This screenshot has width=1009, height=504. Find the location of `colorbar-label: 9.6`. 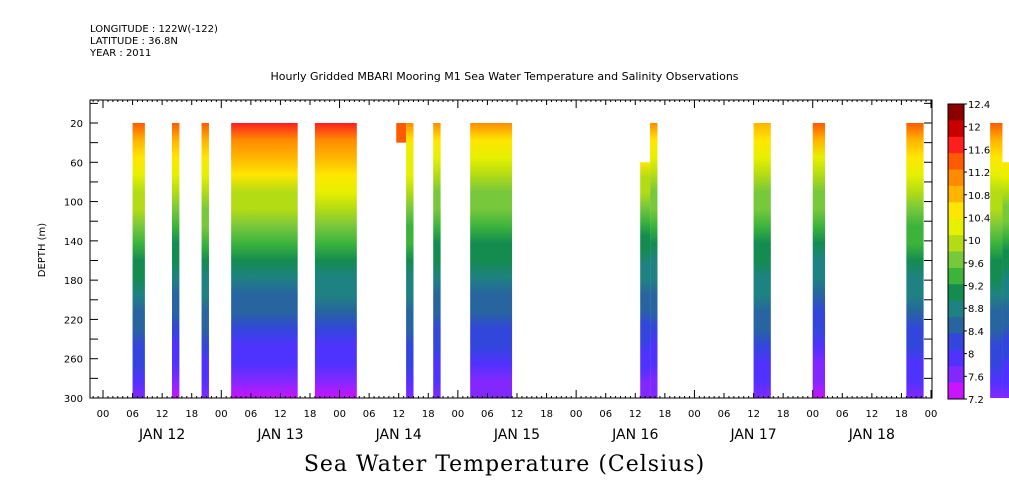

colorbar-label: 9.6 is located at coordinates (976, 264).